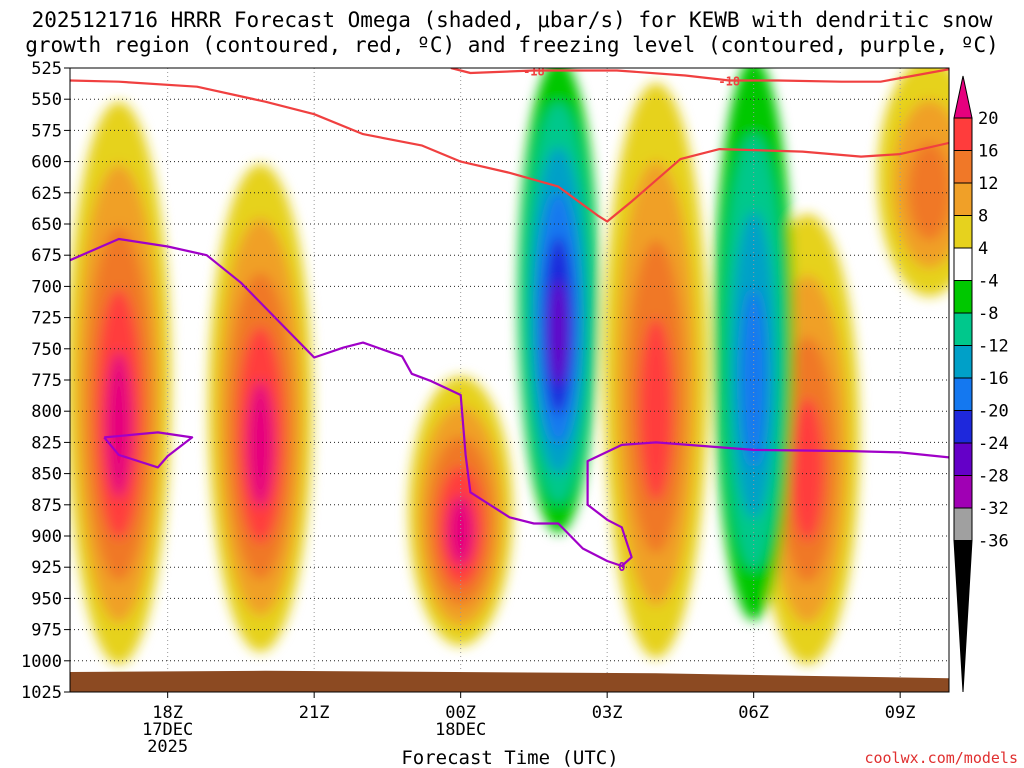 This screenshot has height=768, width=1024. Describe the element at coordinates (621, 567) in the screenshot. I see `contour-label: 0` at that location.